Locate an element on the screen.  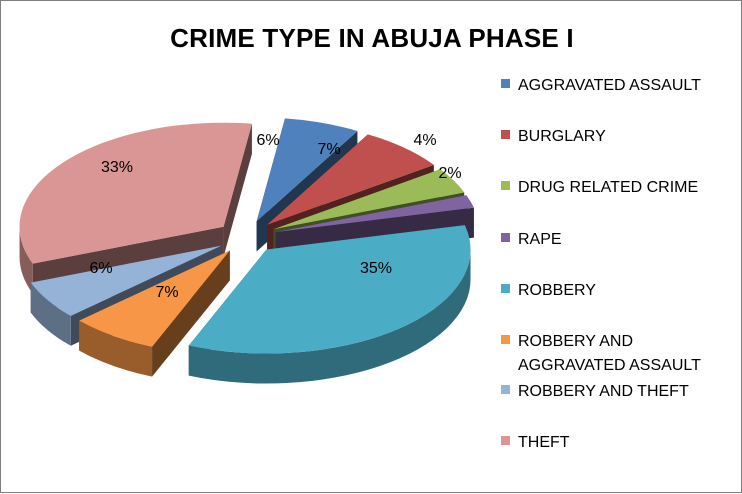
legend-label: BURGLARY is located at coordinates (562, 136).